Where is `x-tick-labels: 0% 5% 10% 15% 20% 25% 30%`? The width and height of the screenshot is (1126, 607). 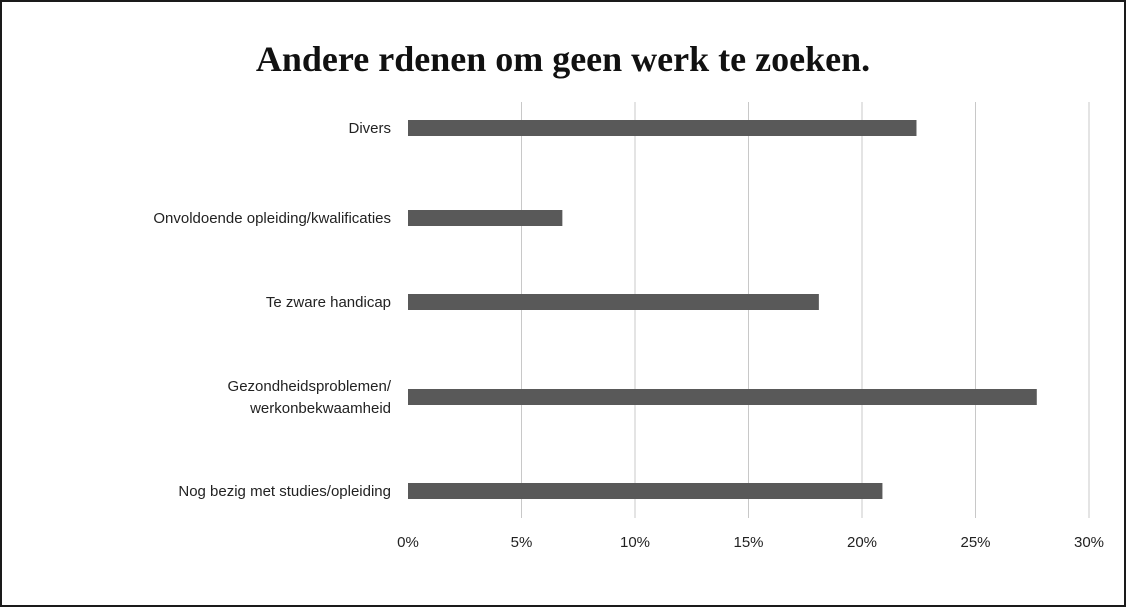 x-tick-labels: 0% 5% 10% 15% 20% 25% 30% is located at coordinates (750, 542).